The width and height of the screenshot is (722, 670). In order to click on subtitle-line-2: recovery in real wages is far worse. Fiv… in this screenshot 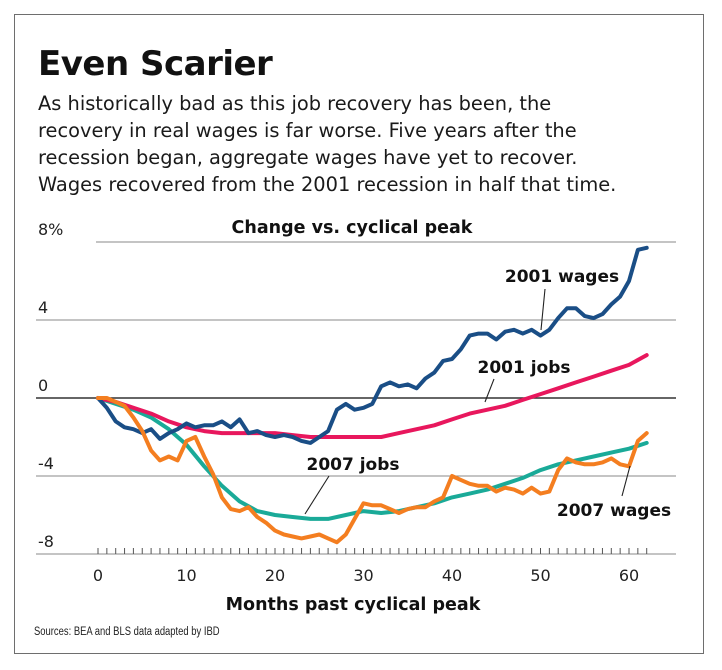, I will do `click(307, 130)`.